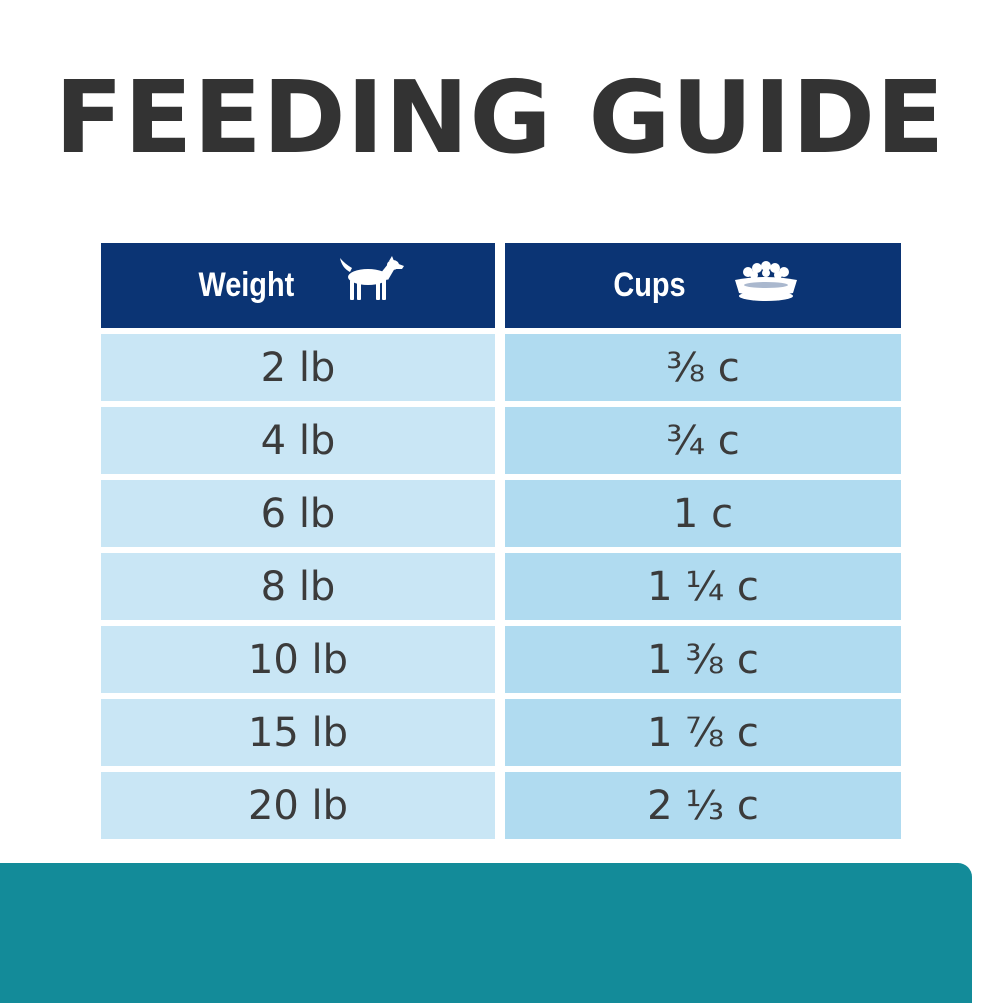 The height and width of the screenshot is (1003, 1000). I want to click on table-row: 10 lb 1 ⅜ c, so click(501, 659).